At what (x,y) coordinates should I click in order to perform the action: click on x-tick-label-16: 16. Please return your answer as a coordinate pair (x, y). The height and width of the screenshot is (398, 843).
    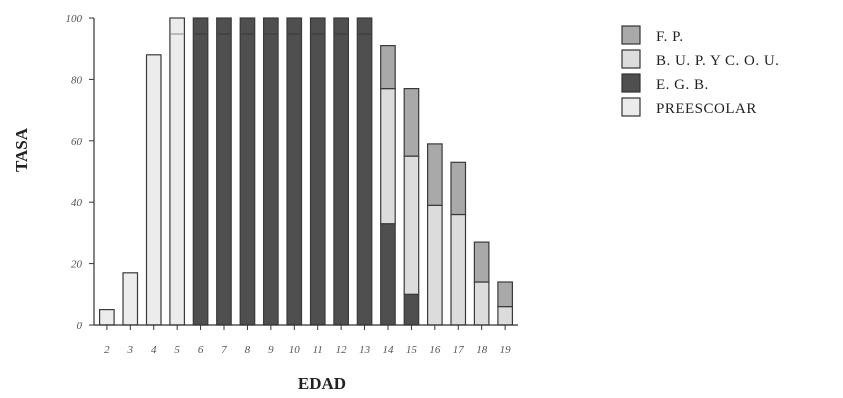
    Looking at the image, I should click on (435, 350).